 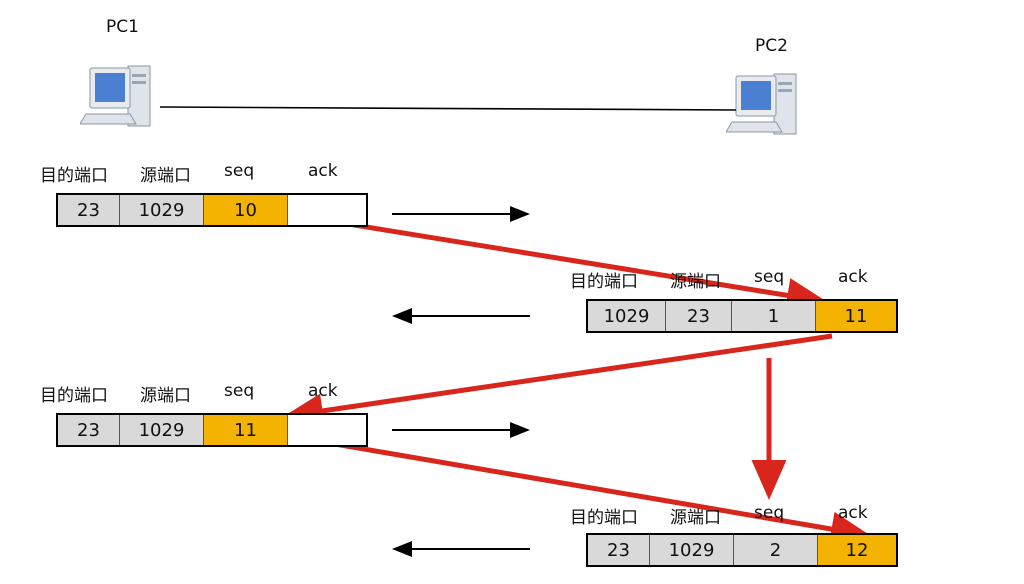 I want to click on packet-4: 23 1029 2 12, so click(x=742, y=550).